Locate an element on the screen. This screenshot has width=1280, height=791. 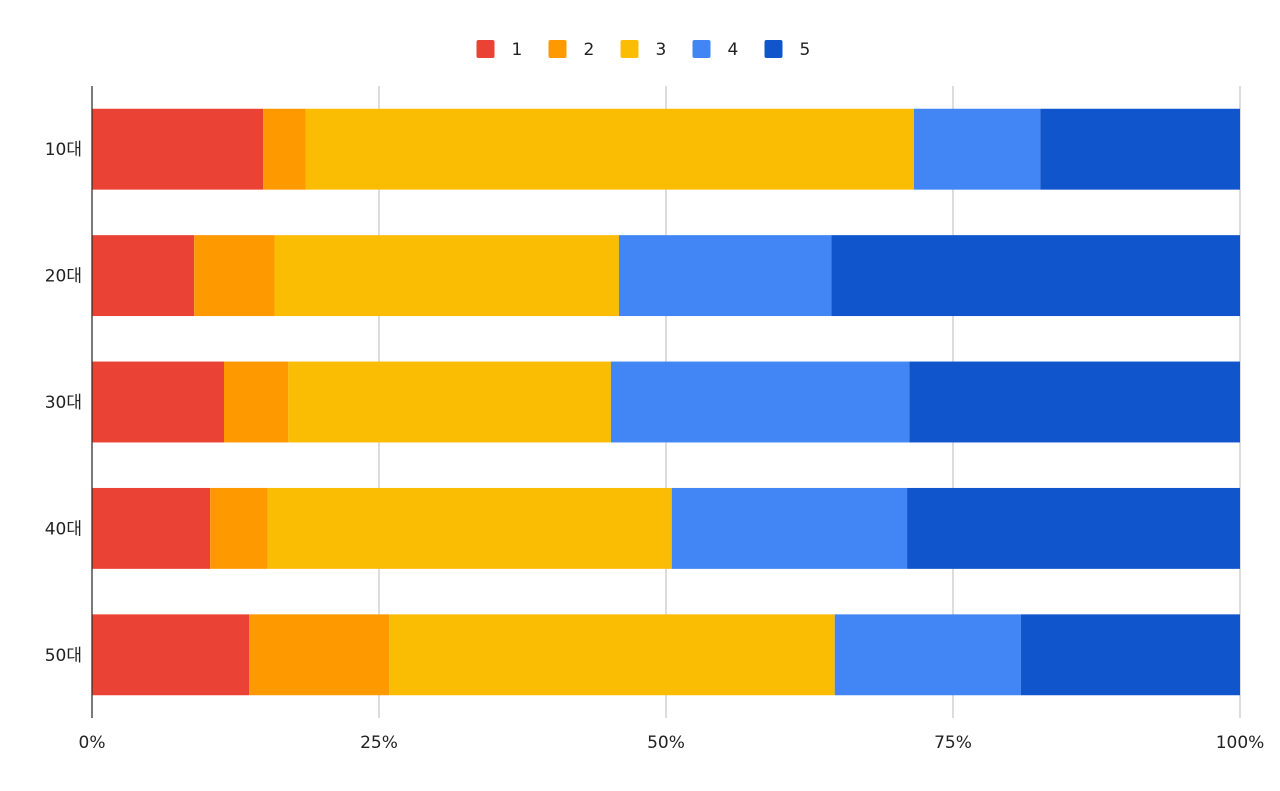
legend-label: 3 is located at coordinates (661, 50).